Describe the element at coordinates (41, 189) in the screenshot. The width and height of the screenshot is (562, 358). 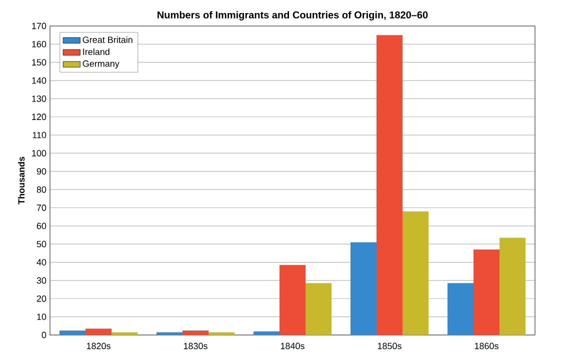
I see `y-tick-label: 80` at that location.